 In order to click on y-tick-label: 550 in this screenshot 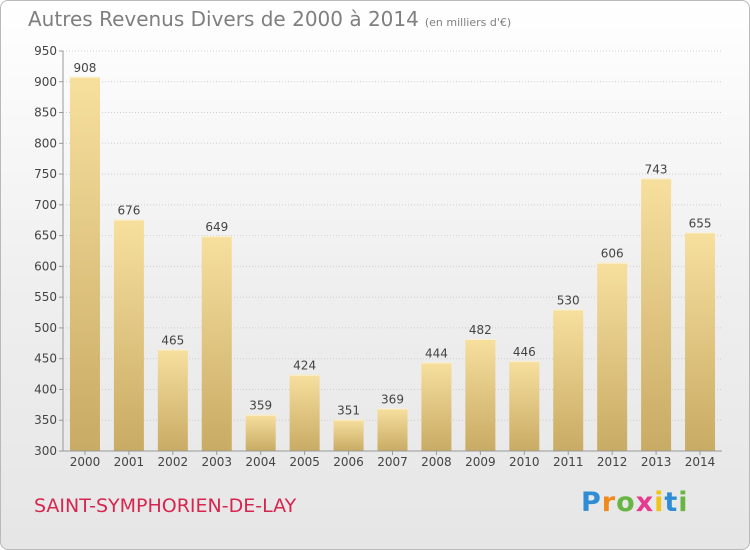, I will do `click(45, 297)`.